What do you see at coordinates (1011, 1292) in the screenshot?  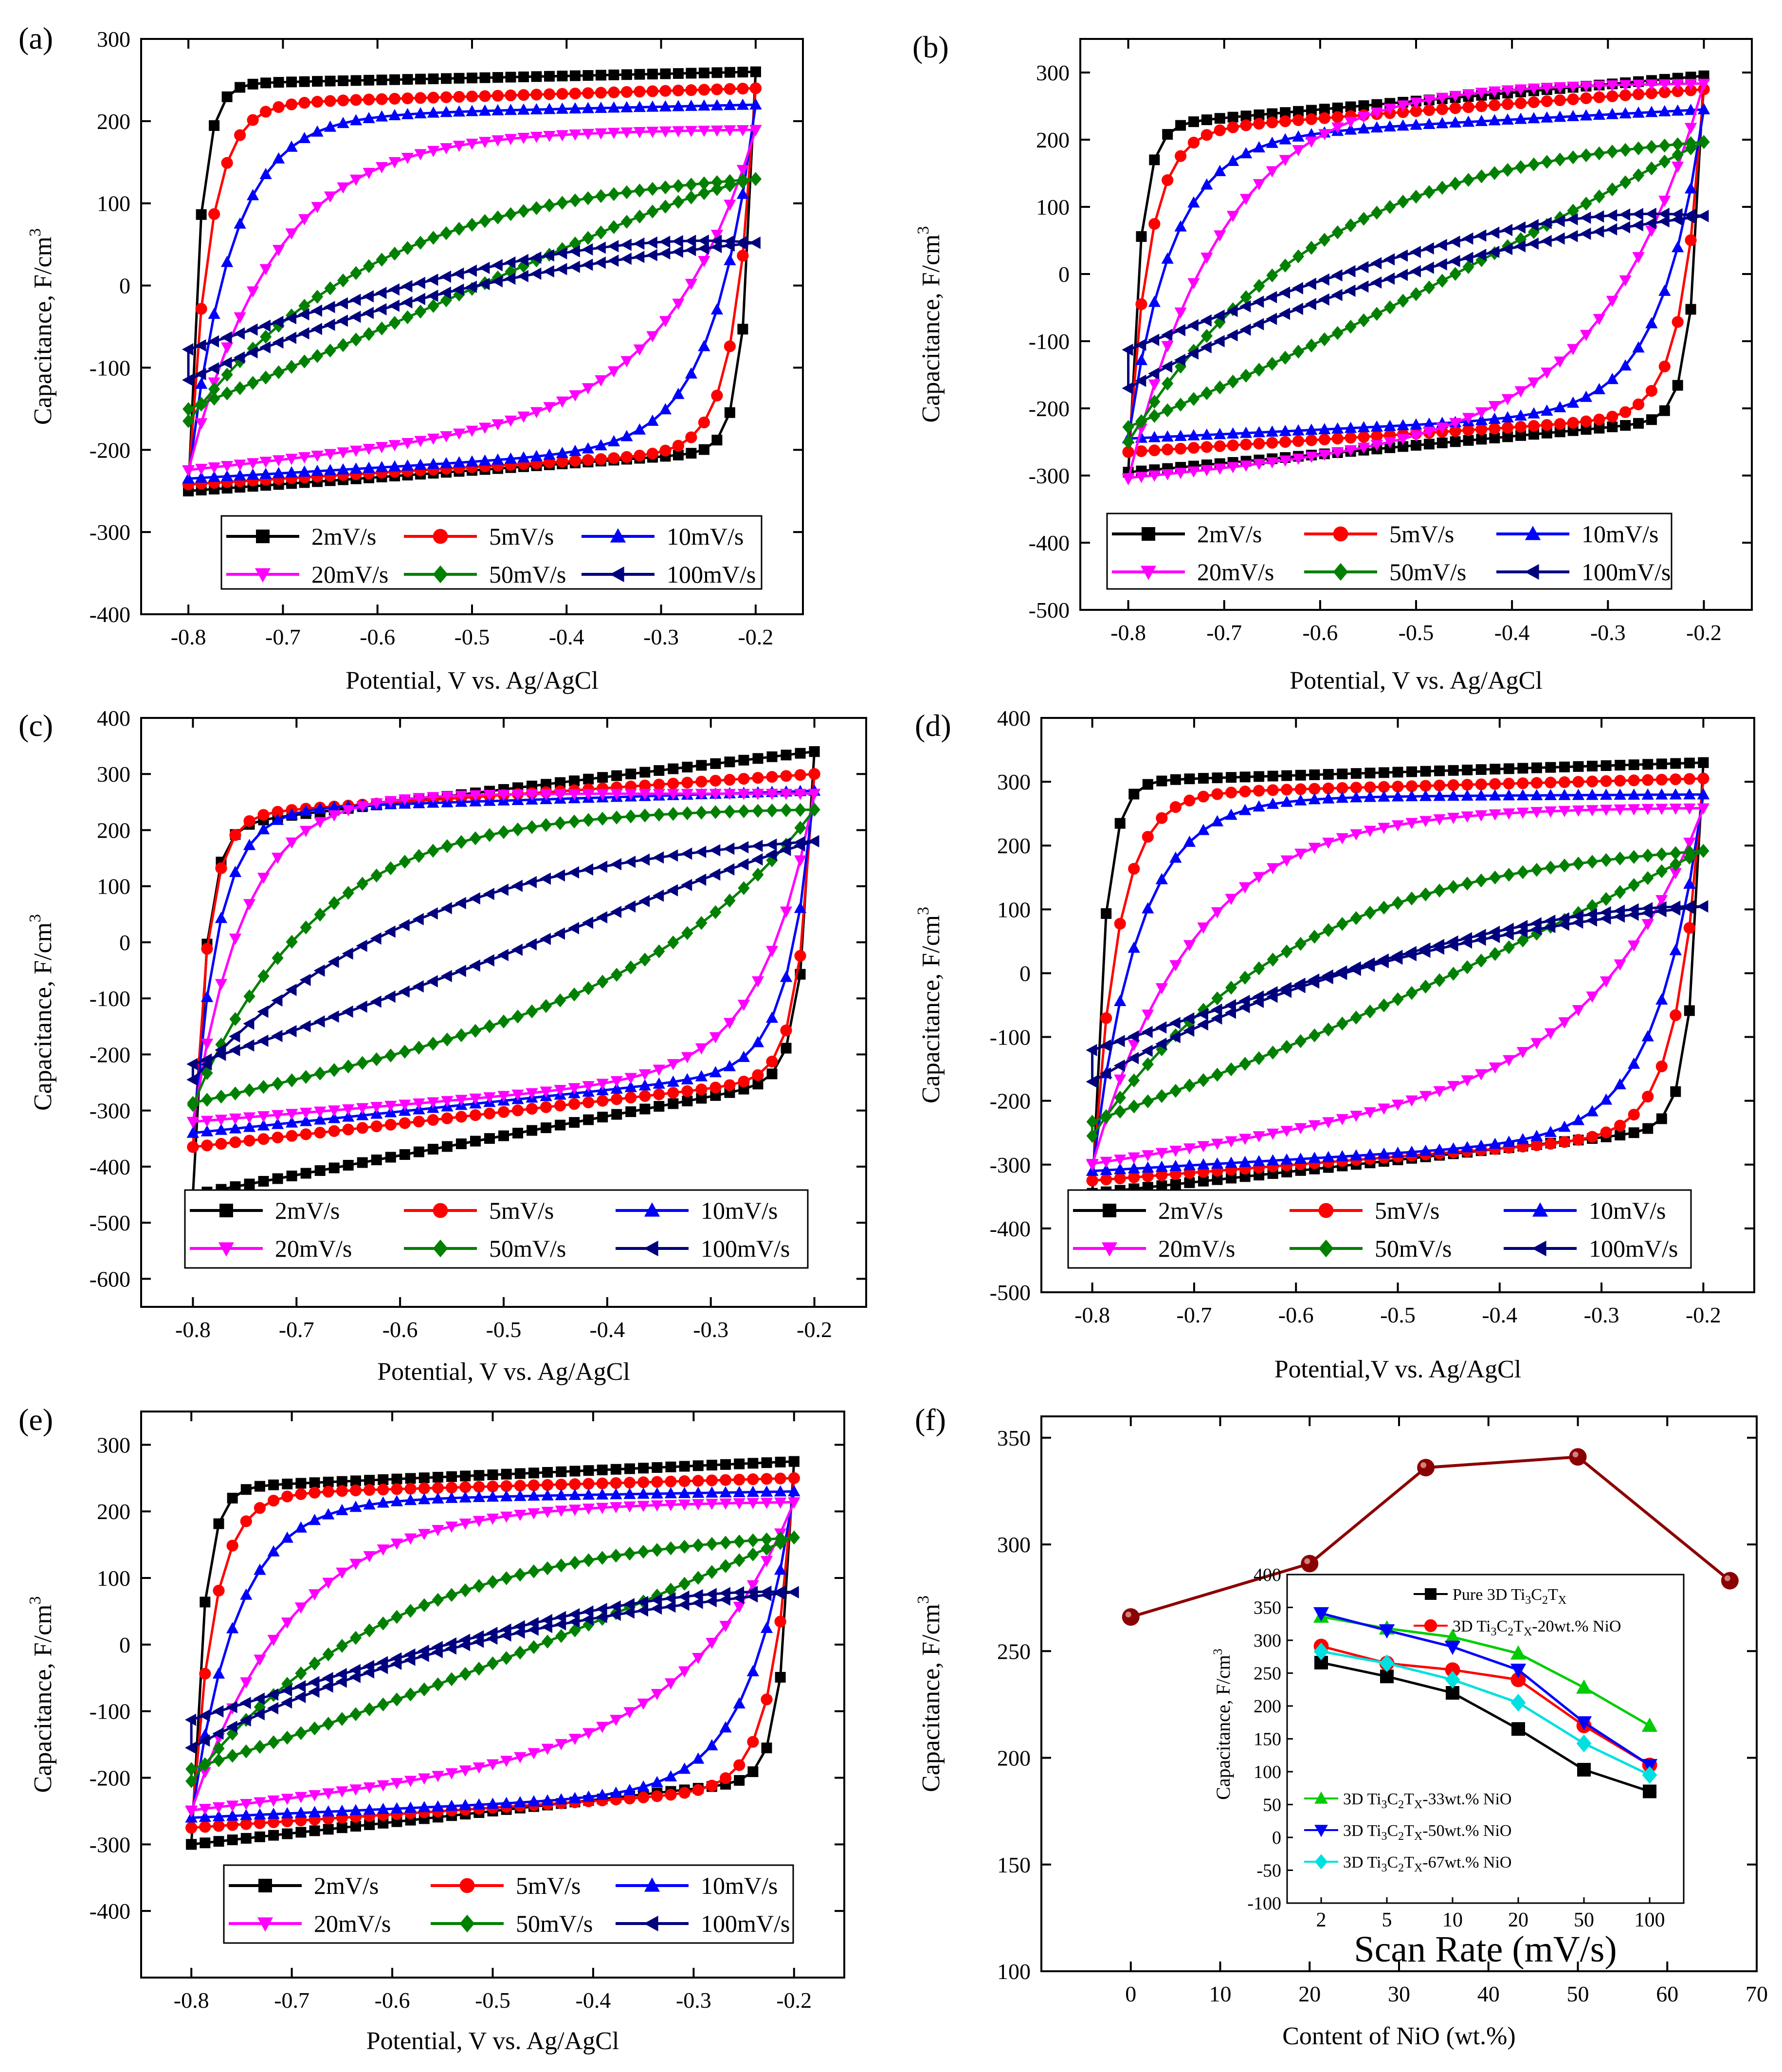 I see `y-tick-label: -500` at bounding box center [1011, 1292].